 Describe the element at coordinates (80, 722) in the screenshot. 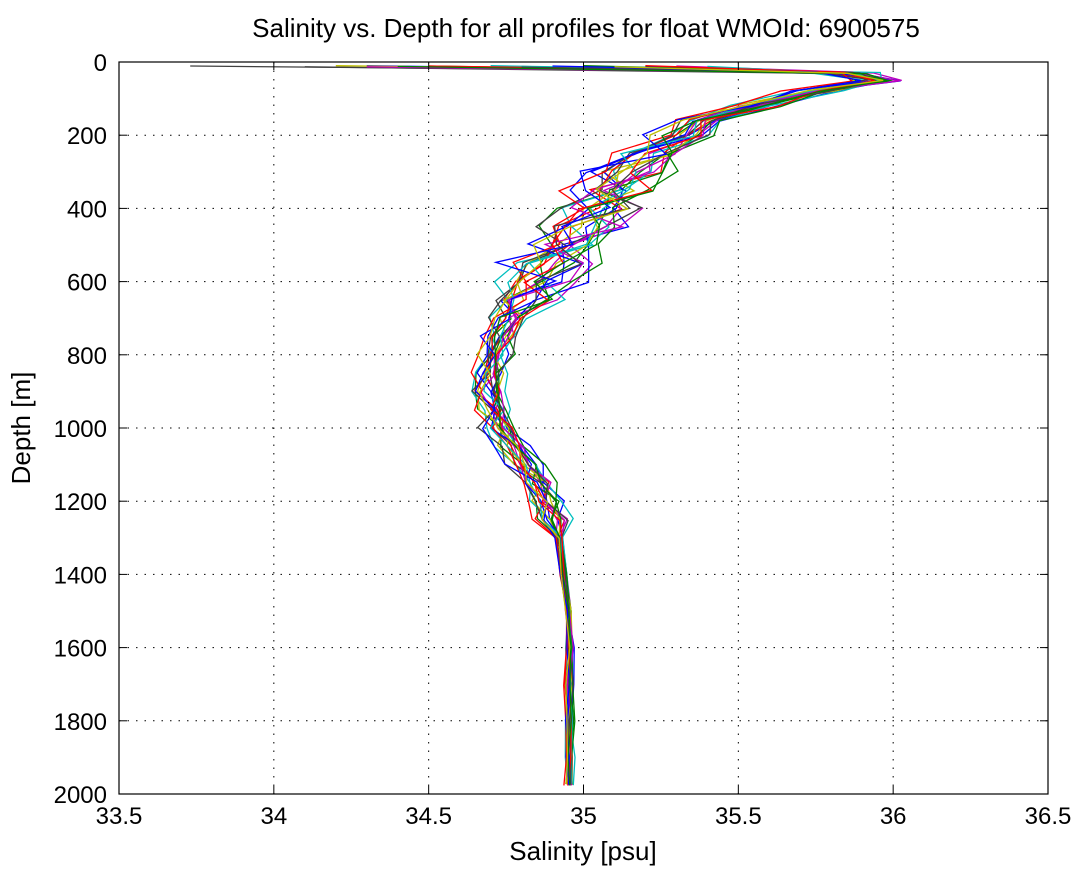

I see `y-tick-label: 1800` at that location.